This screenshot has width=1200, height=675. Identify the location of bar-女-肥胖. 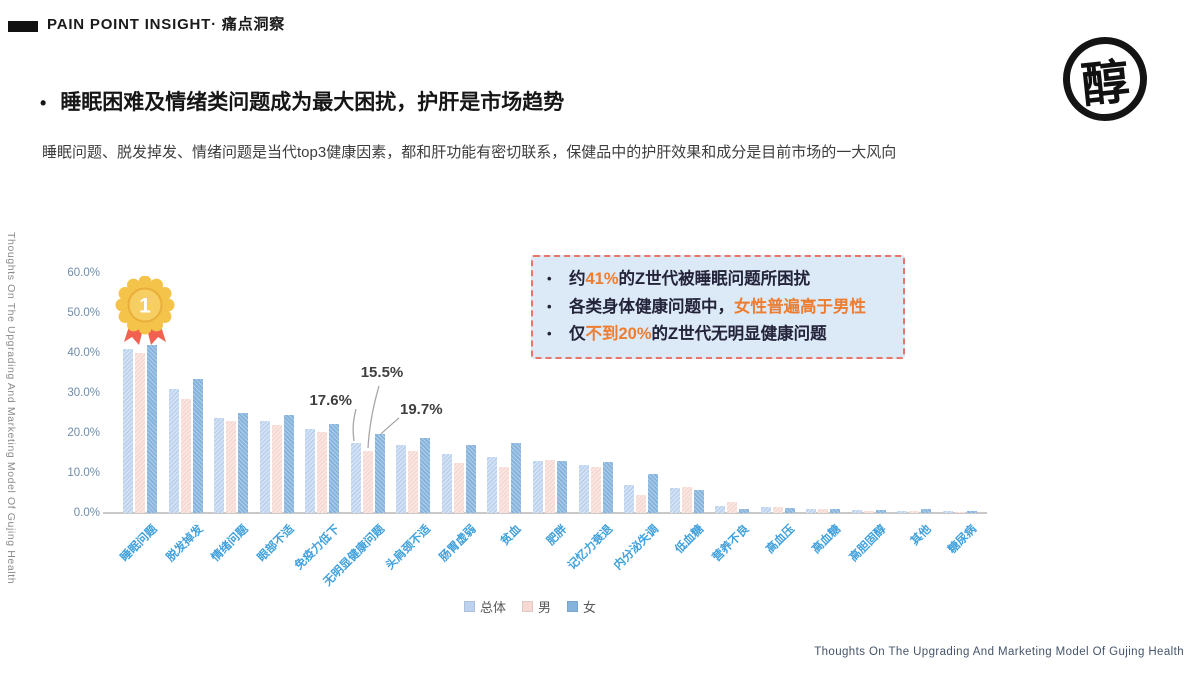
(561, 487).